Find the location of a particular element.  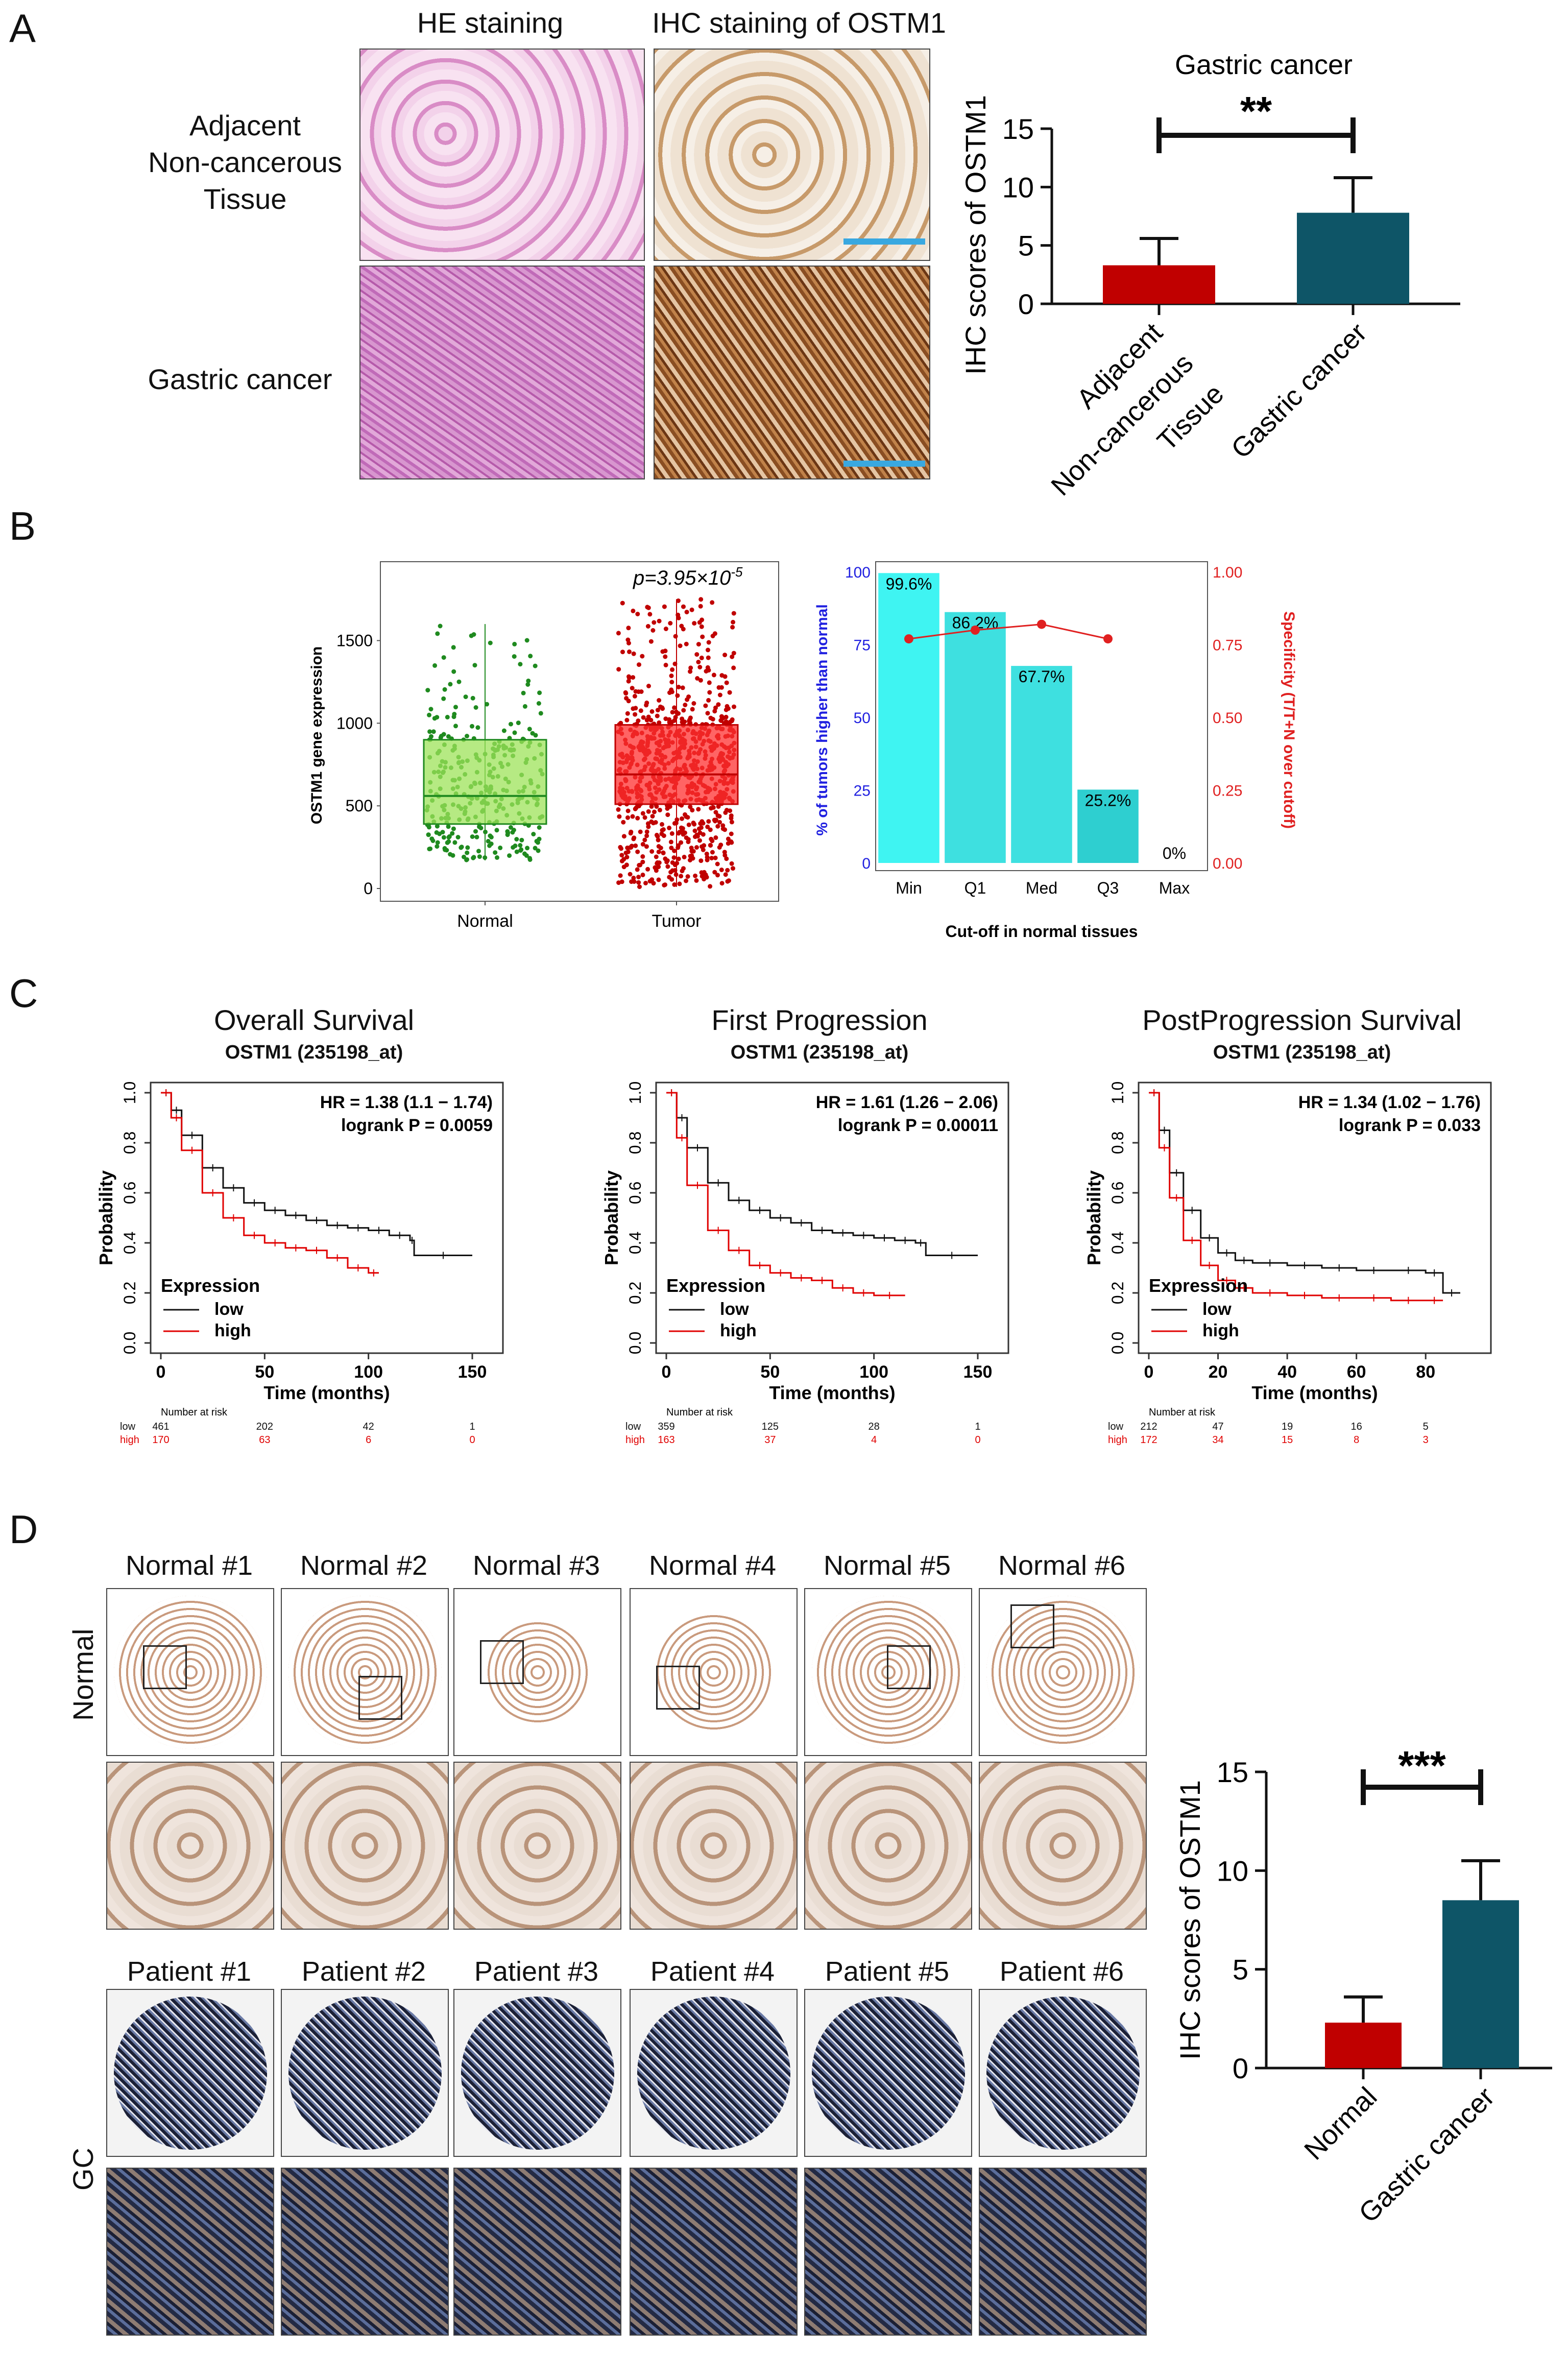

chart-b-specificity-point is located at coordinates (1108, 639).